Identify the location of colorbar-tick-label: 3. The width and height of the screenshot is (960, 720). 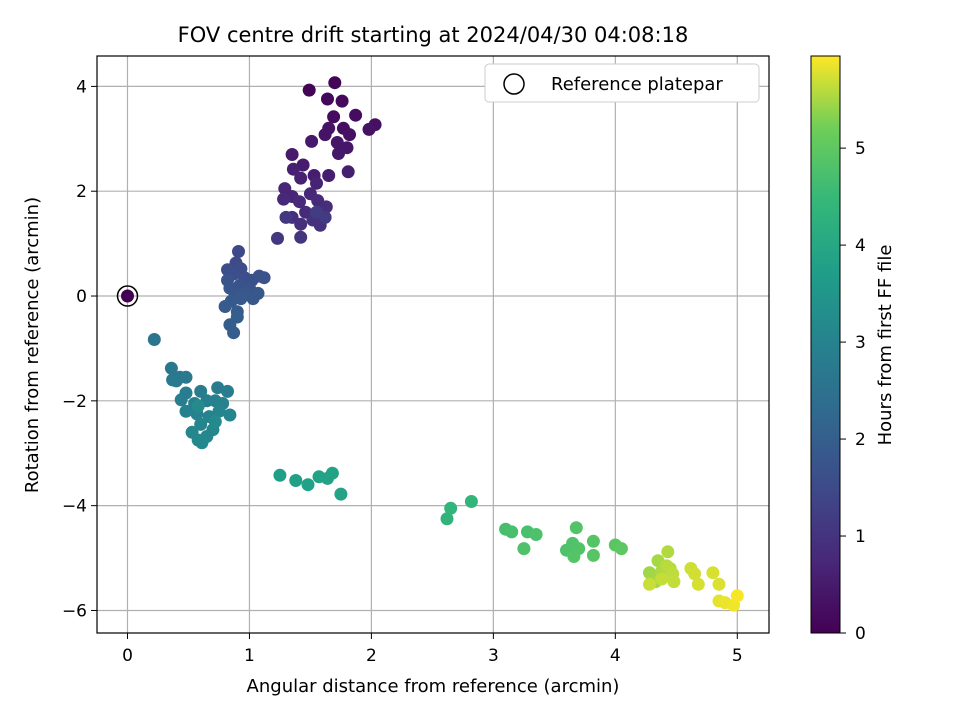
(860, 343).